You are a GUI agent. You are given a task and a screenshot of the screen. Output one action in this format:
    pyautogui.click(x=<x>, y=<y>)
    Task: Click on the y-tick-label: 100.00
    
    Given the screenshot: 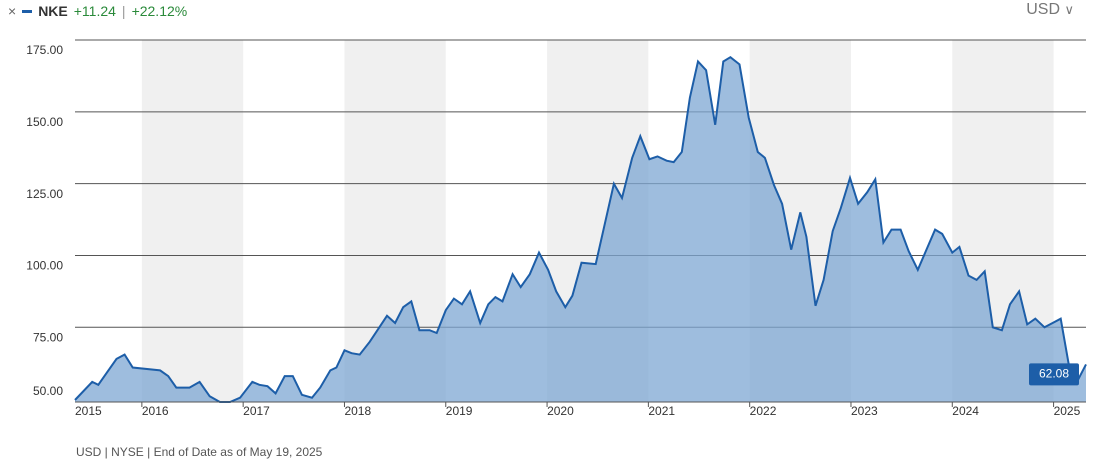 What is the action you would take?
    pyautogui.click(x=44, y=266)
    